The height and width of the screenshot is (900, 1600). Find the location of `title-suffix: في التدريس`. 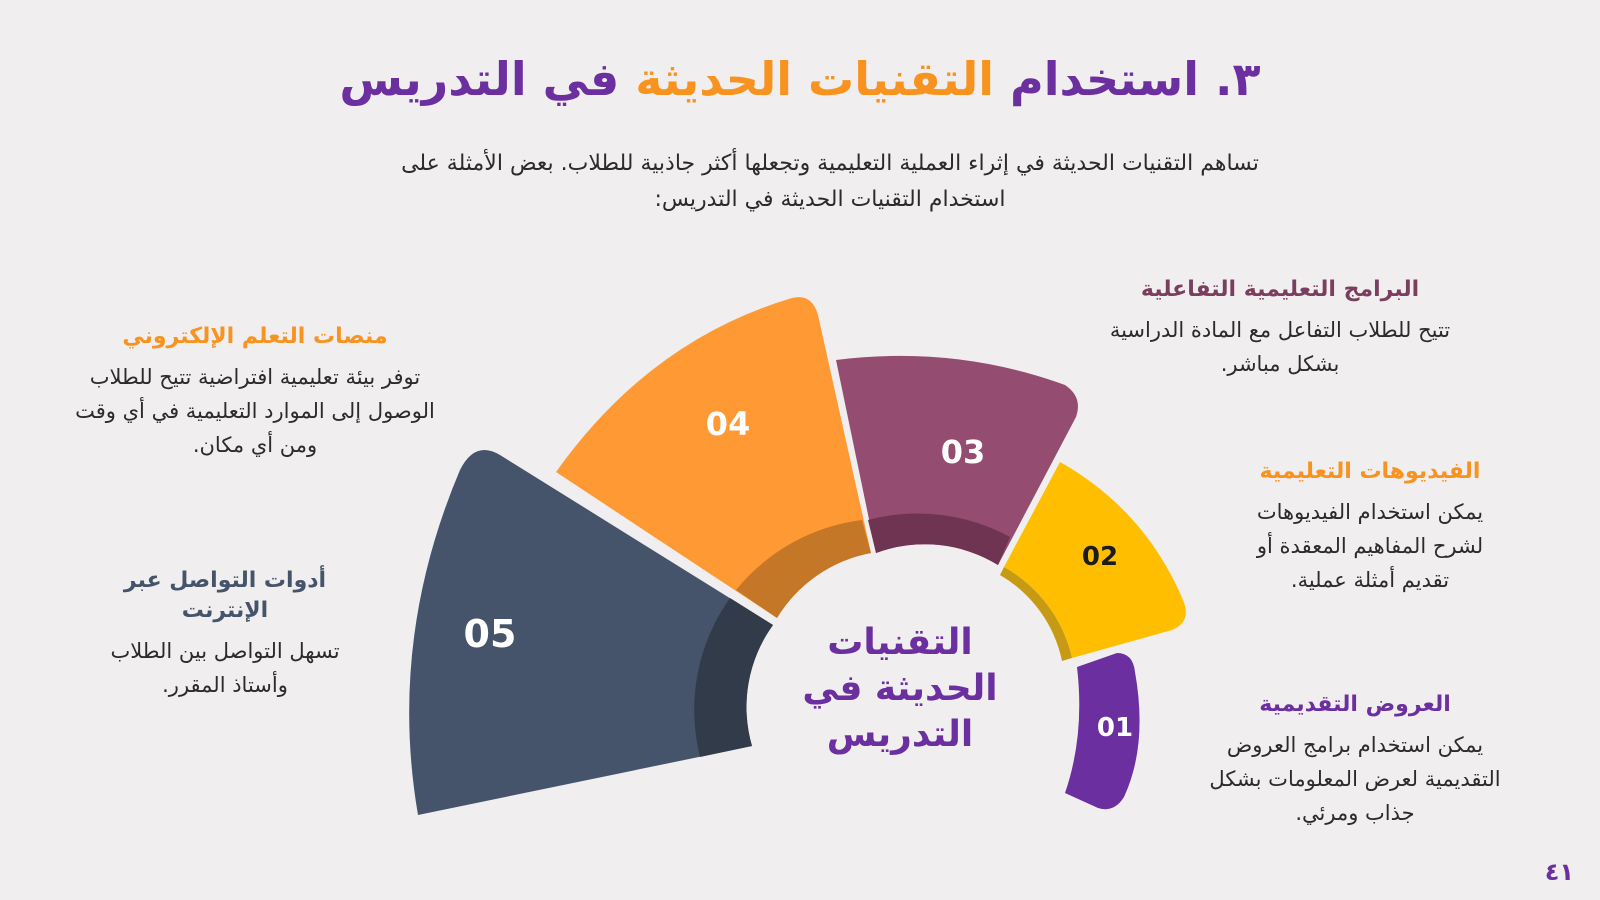

title-suffix: في التدريس is located at coordinates (479, 79).